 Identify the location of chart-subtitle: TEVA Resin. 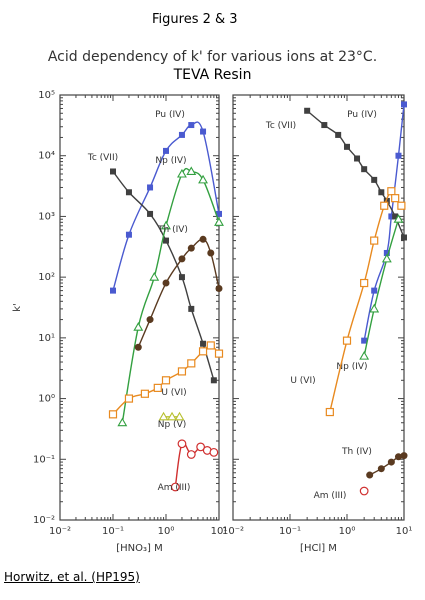
(212, 75).